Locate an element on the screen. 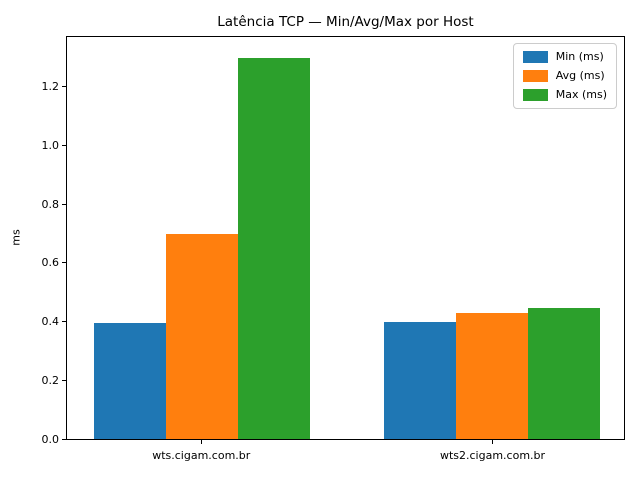 The height and width of the screenshot is (480, 640). y-tick-label: 0.8 is located at coordinates (50, 204).